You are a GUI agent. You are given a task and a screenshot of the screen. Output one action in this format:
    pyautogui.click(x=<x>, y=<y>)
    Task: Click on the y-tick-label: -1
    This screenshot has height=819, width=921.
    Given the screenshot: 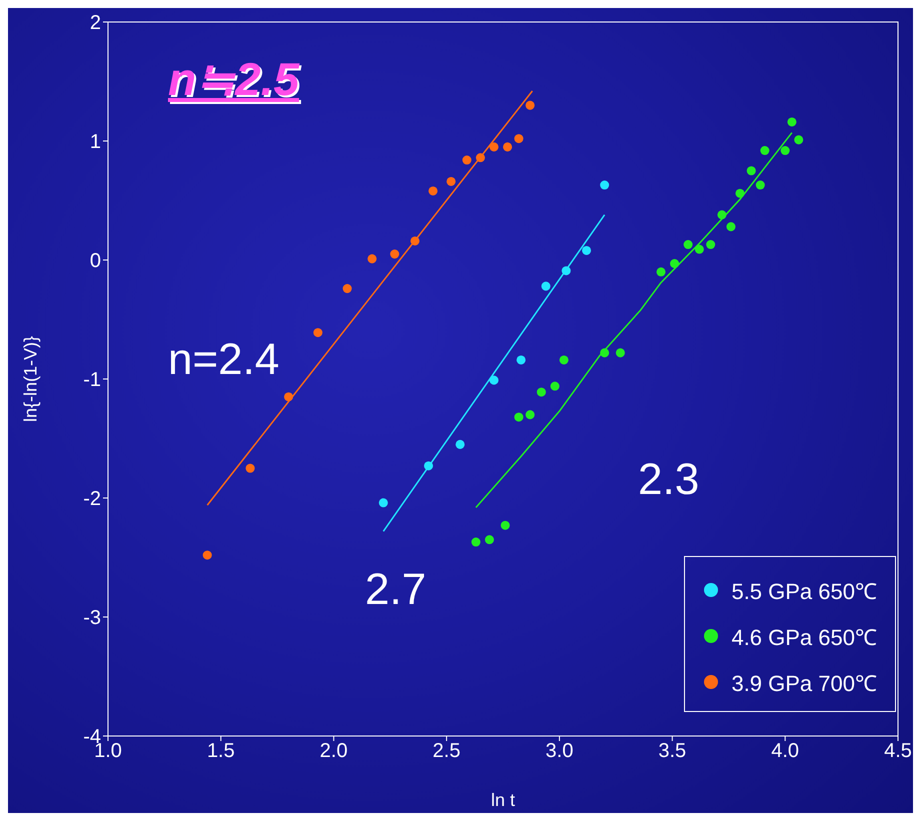 What is the action you would take?
    pyautogui.click(x=92, y=380)
    